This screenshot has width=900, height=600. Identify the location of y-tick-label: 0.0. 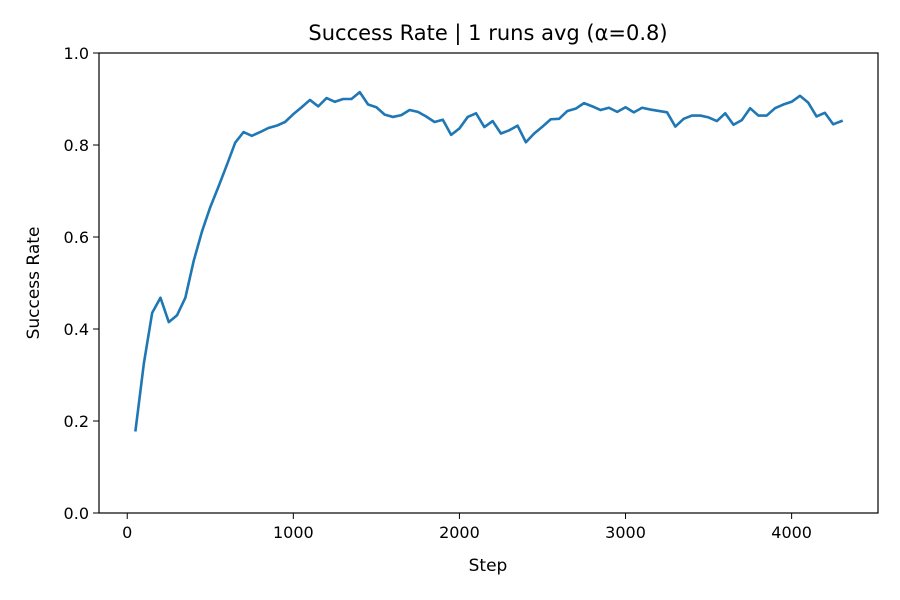
(76, 513).